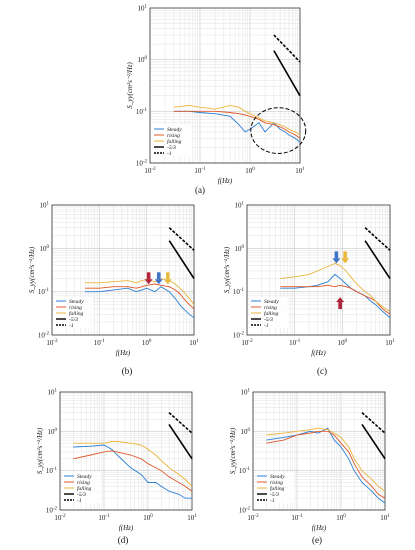 The height and width of the screenshot is (550, 415). I want to click on x-axis-label-b: f(Hz), so click(123, 353).